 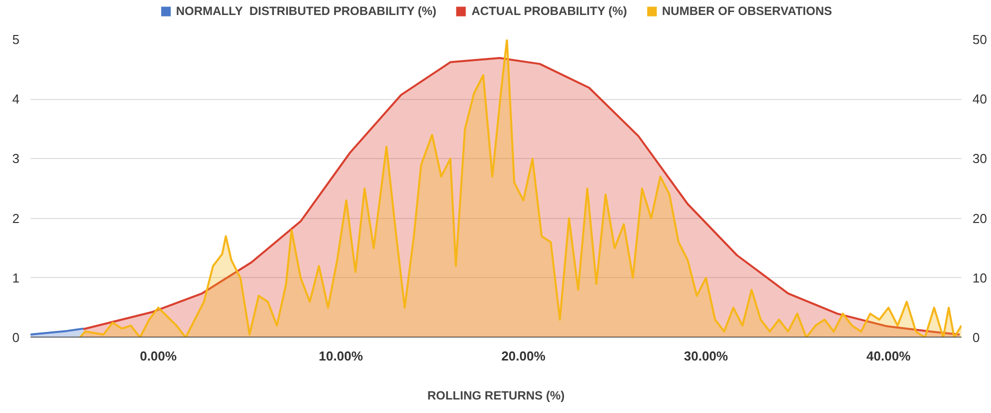 What do you see at coordinates (16, 39) in the screenshot?
I see `y-tick-label: 5` at bounding box center [16, 39].